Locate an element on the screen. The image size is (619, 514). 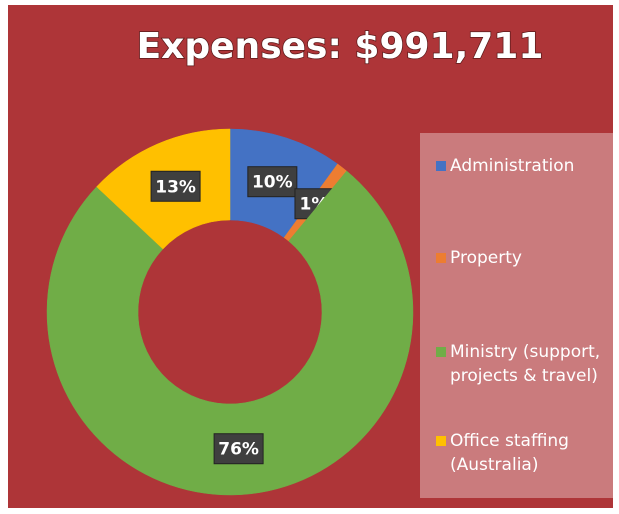
legend-label: Property is located at coordinates (486, 258).